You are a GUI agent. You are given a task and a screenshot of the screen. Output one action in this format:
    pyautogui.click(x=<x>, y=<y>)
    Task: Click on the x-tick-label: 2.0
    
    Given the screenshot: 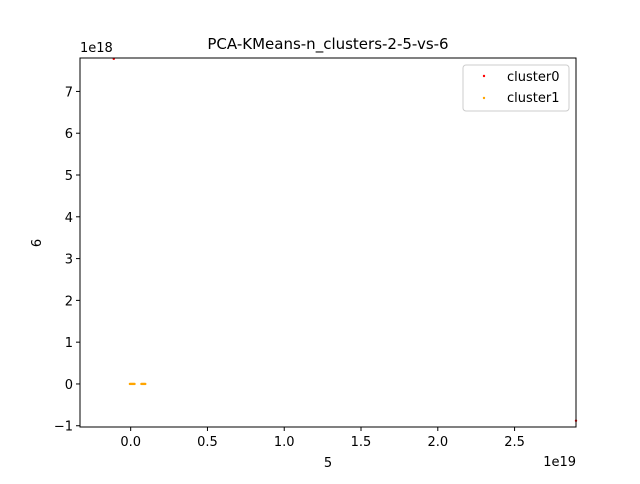 What is the action you would take?
    pyautogui.click(x=437, y=442)
    